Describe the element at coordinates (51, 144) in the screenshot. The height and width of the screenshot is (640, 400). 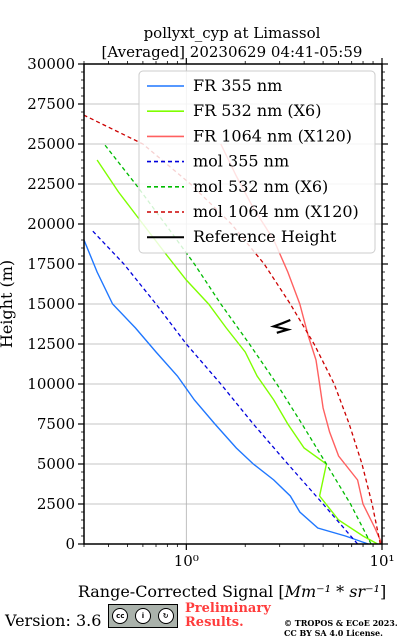
I see `y-tick-label: 25000` at that location.